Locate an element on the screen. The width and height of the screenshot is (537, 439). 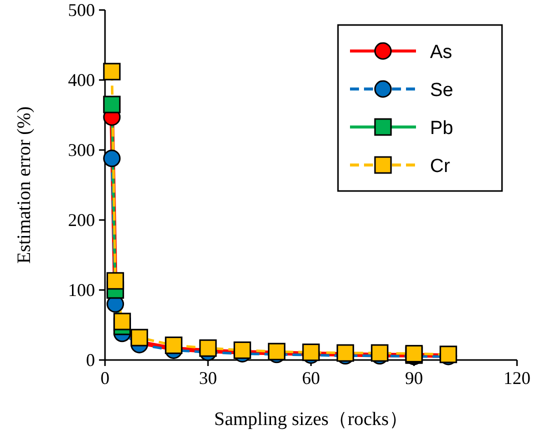
y-axis-title: Estimation error (%) is located at coordinates (24, 185).